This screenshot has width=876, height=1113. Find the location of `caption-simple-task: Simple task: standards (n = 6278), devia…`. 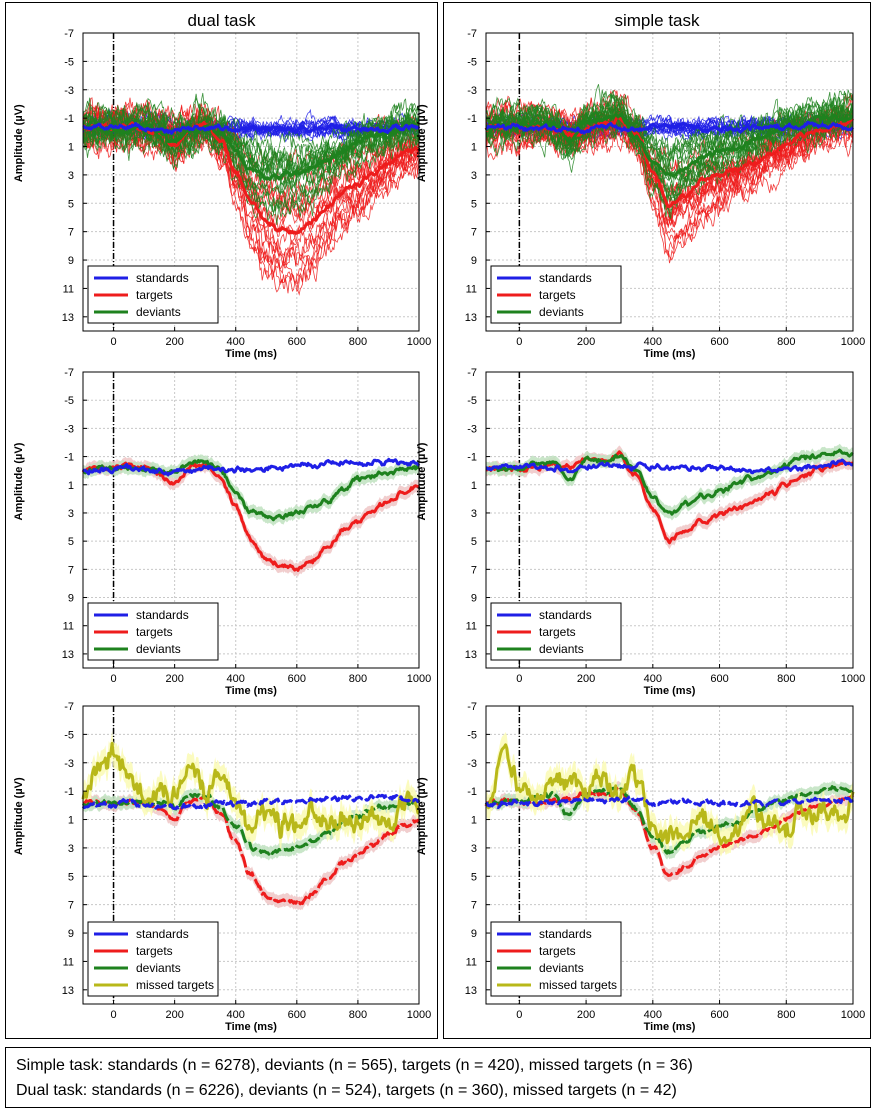

caption-simple-task: Simple task: standards (n = 6278), devia… is located at coordinates (354, 1065).